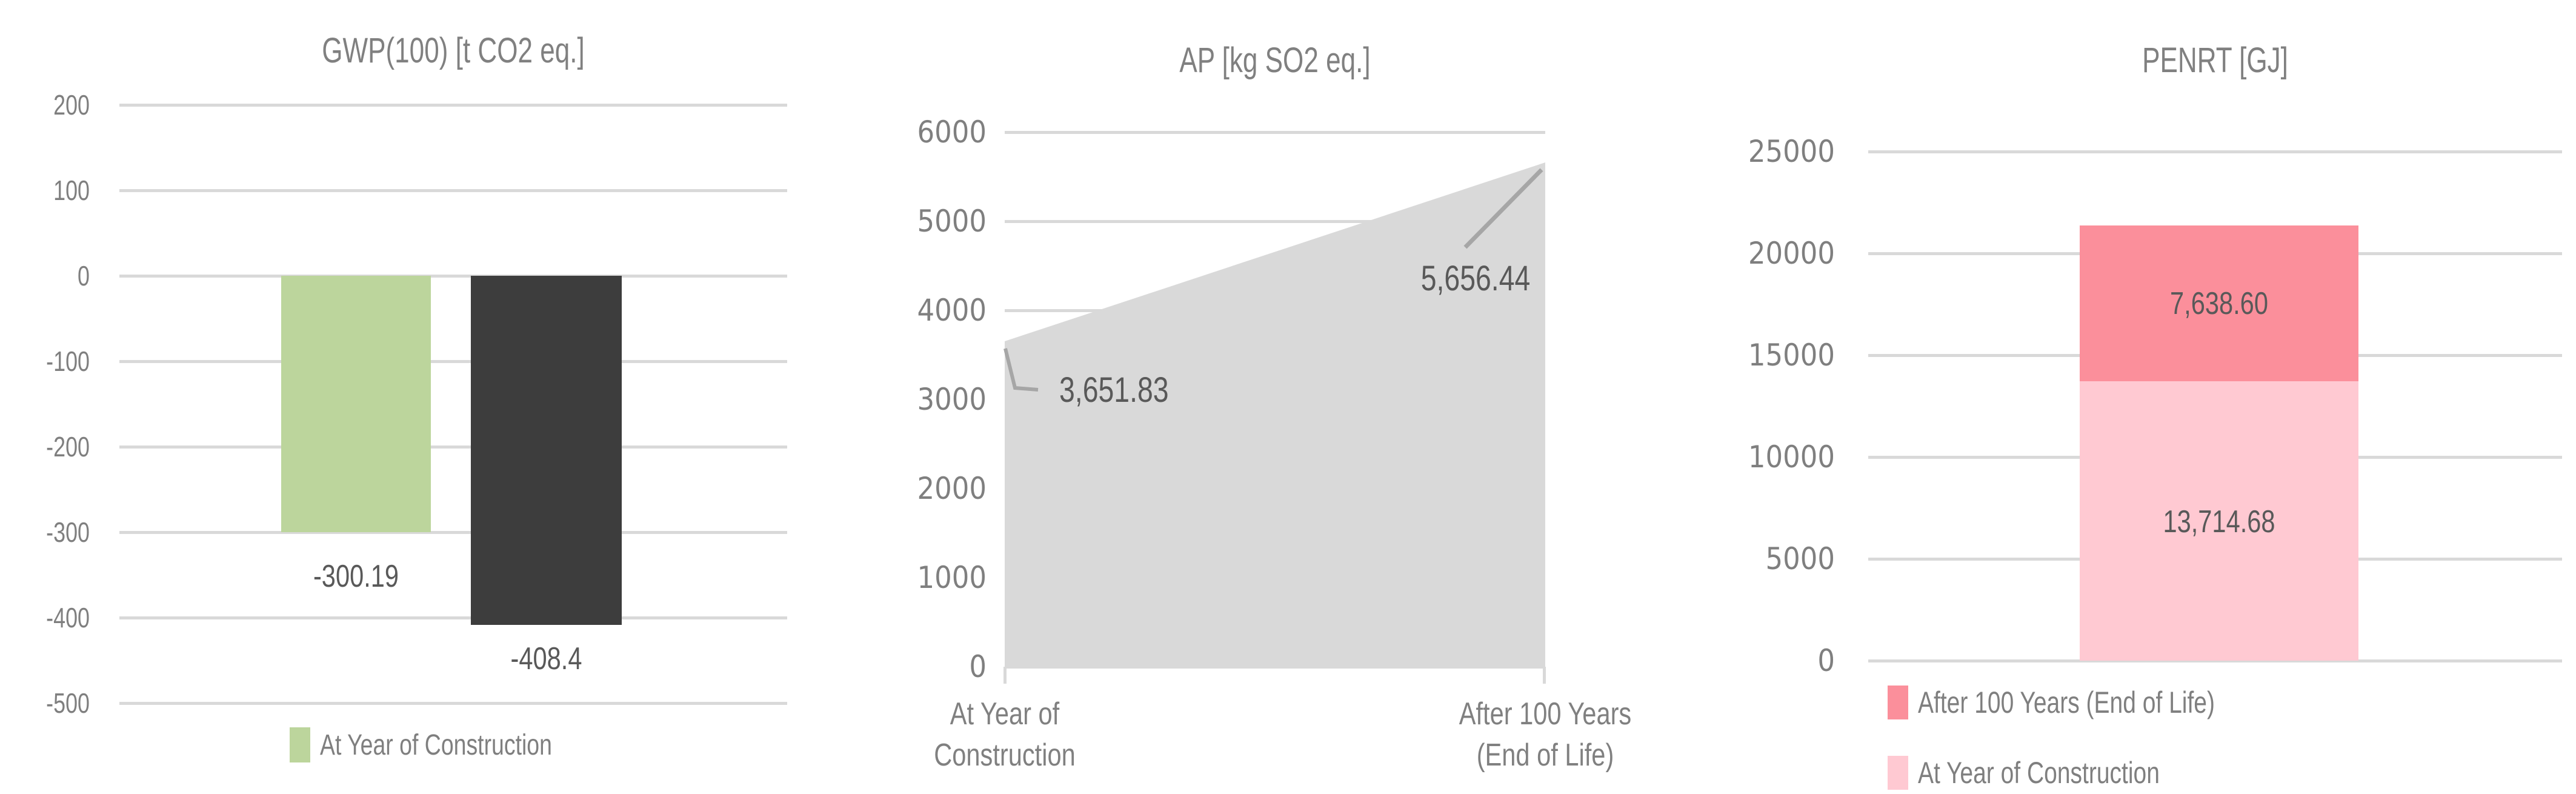  Describe the element at coordinates (1545, 714) in the screenshot. I see `x-label-after-100-years: After 100 Years` at that location.